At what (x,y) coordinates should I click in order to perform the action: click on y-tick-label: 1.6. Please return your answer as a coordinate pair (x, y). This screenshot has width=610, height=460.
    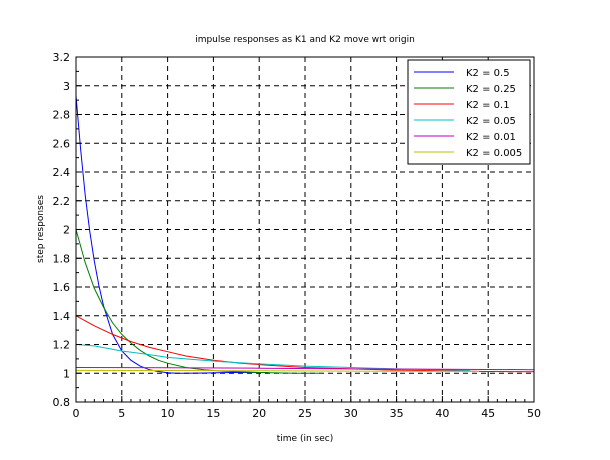
    Looking at the image, I should click on (62, 287).